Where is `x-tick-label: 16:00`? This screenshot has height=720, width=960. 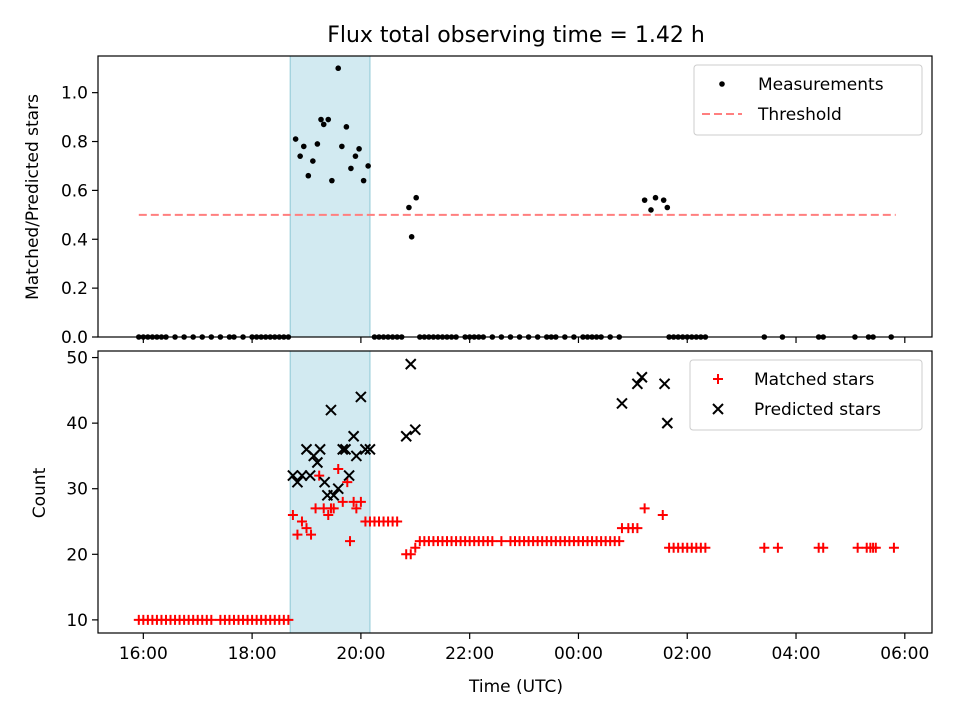
x-tick-label: 16:00 is located at coordinates (143, 654).